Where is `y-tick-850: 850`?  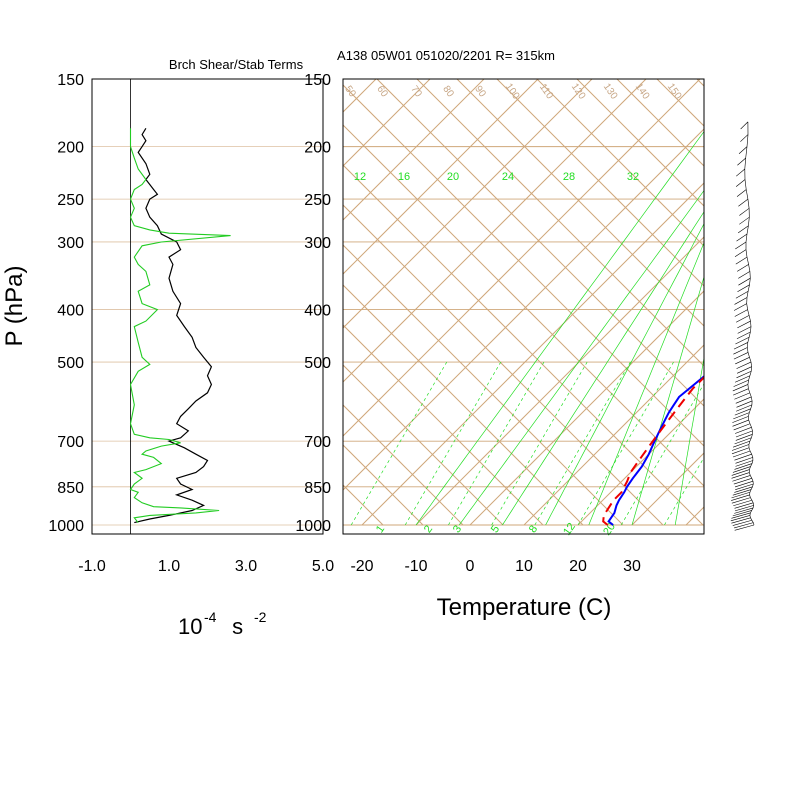
y-tick-850: 850 is located at coordinates (70, 488).